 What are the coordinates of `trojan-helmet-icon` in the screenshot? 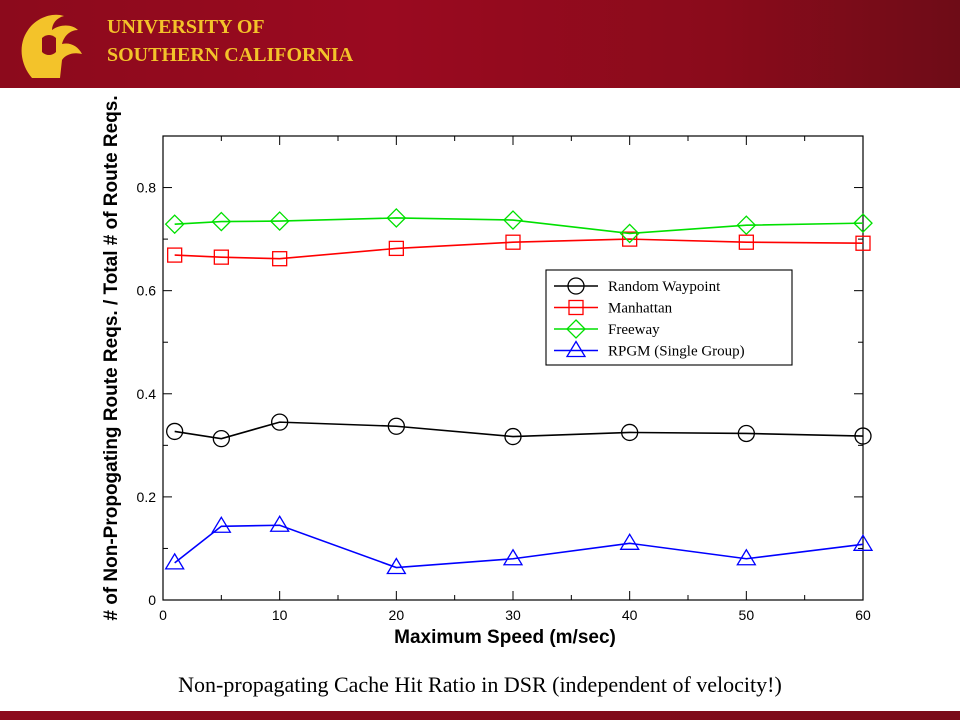 It's located at (51, 46).